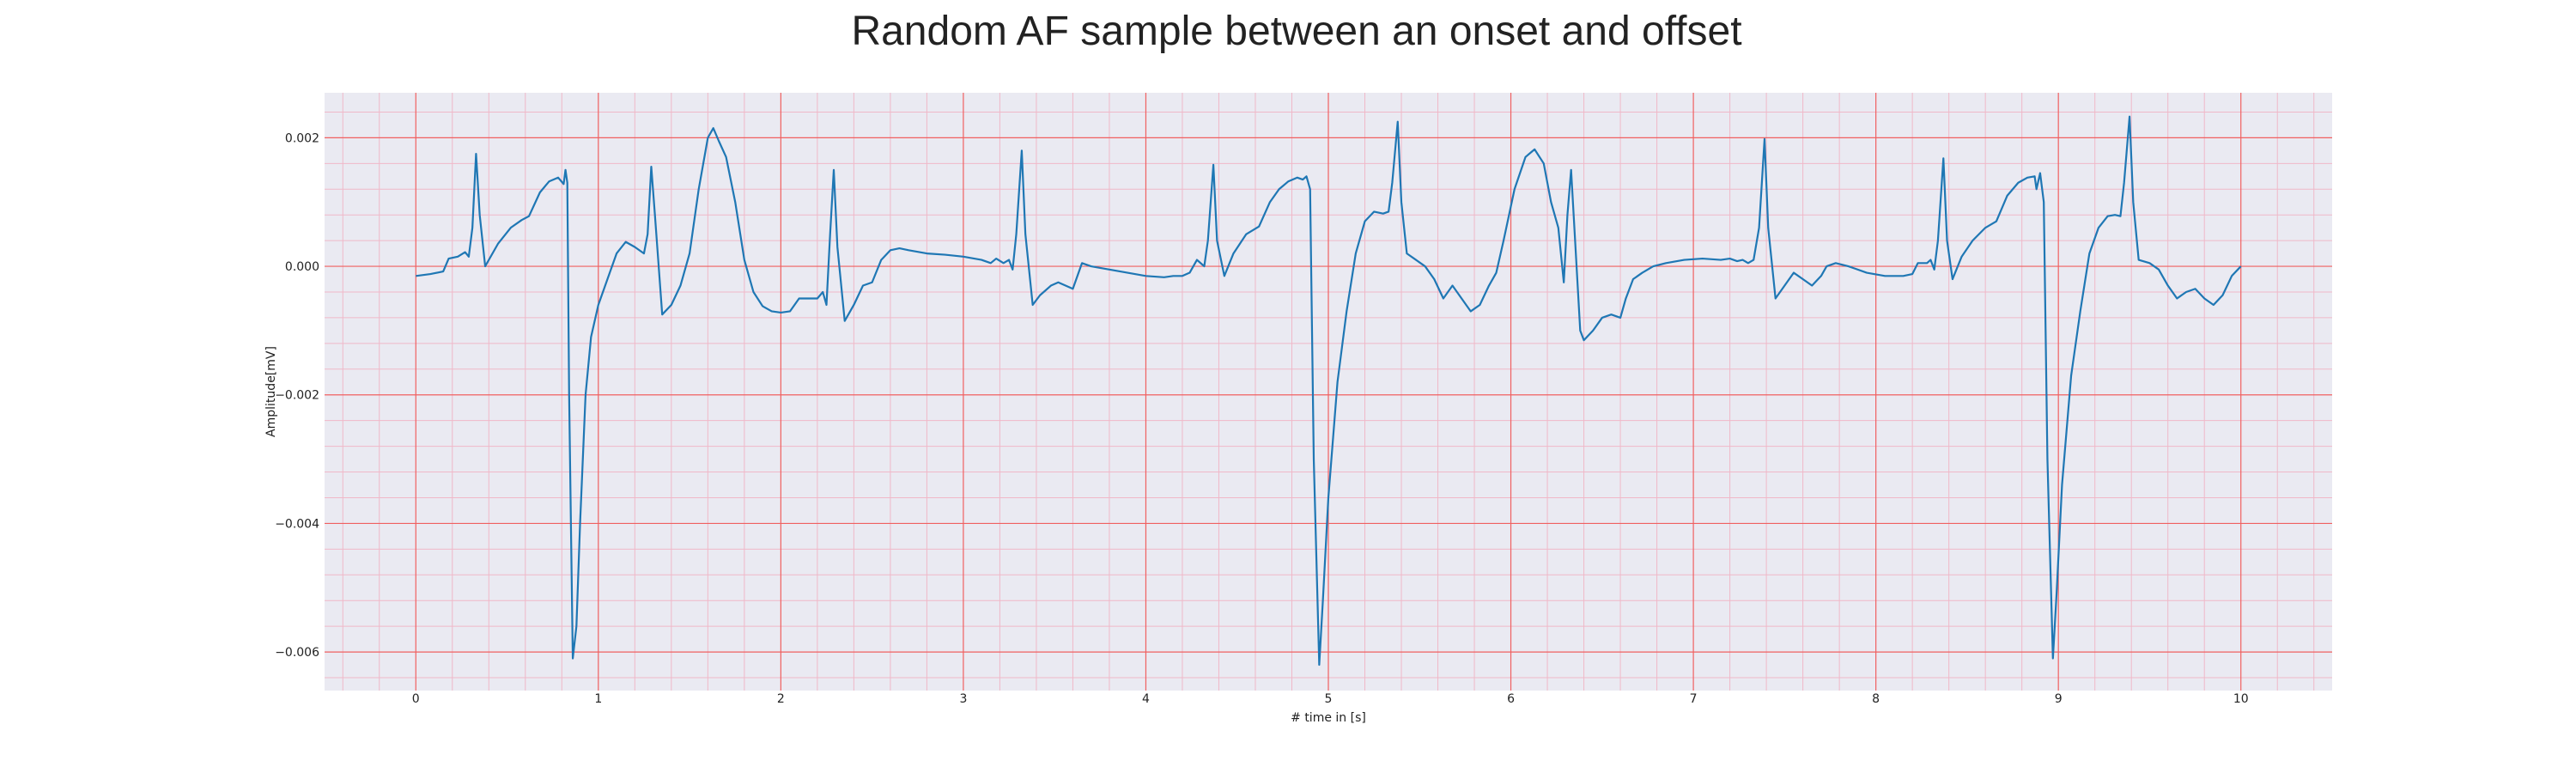 This screenshot has height=773, width=2576. Describe the element at coordinates (302, 138) in the screenshot. I see `y-tick-label: 0.002` at that location.